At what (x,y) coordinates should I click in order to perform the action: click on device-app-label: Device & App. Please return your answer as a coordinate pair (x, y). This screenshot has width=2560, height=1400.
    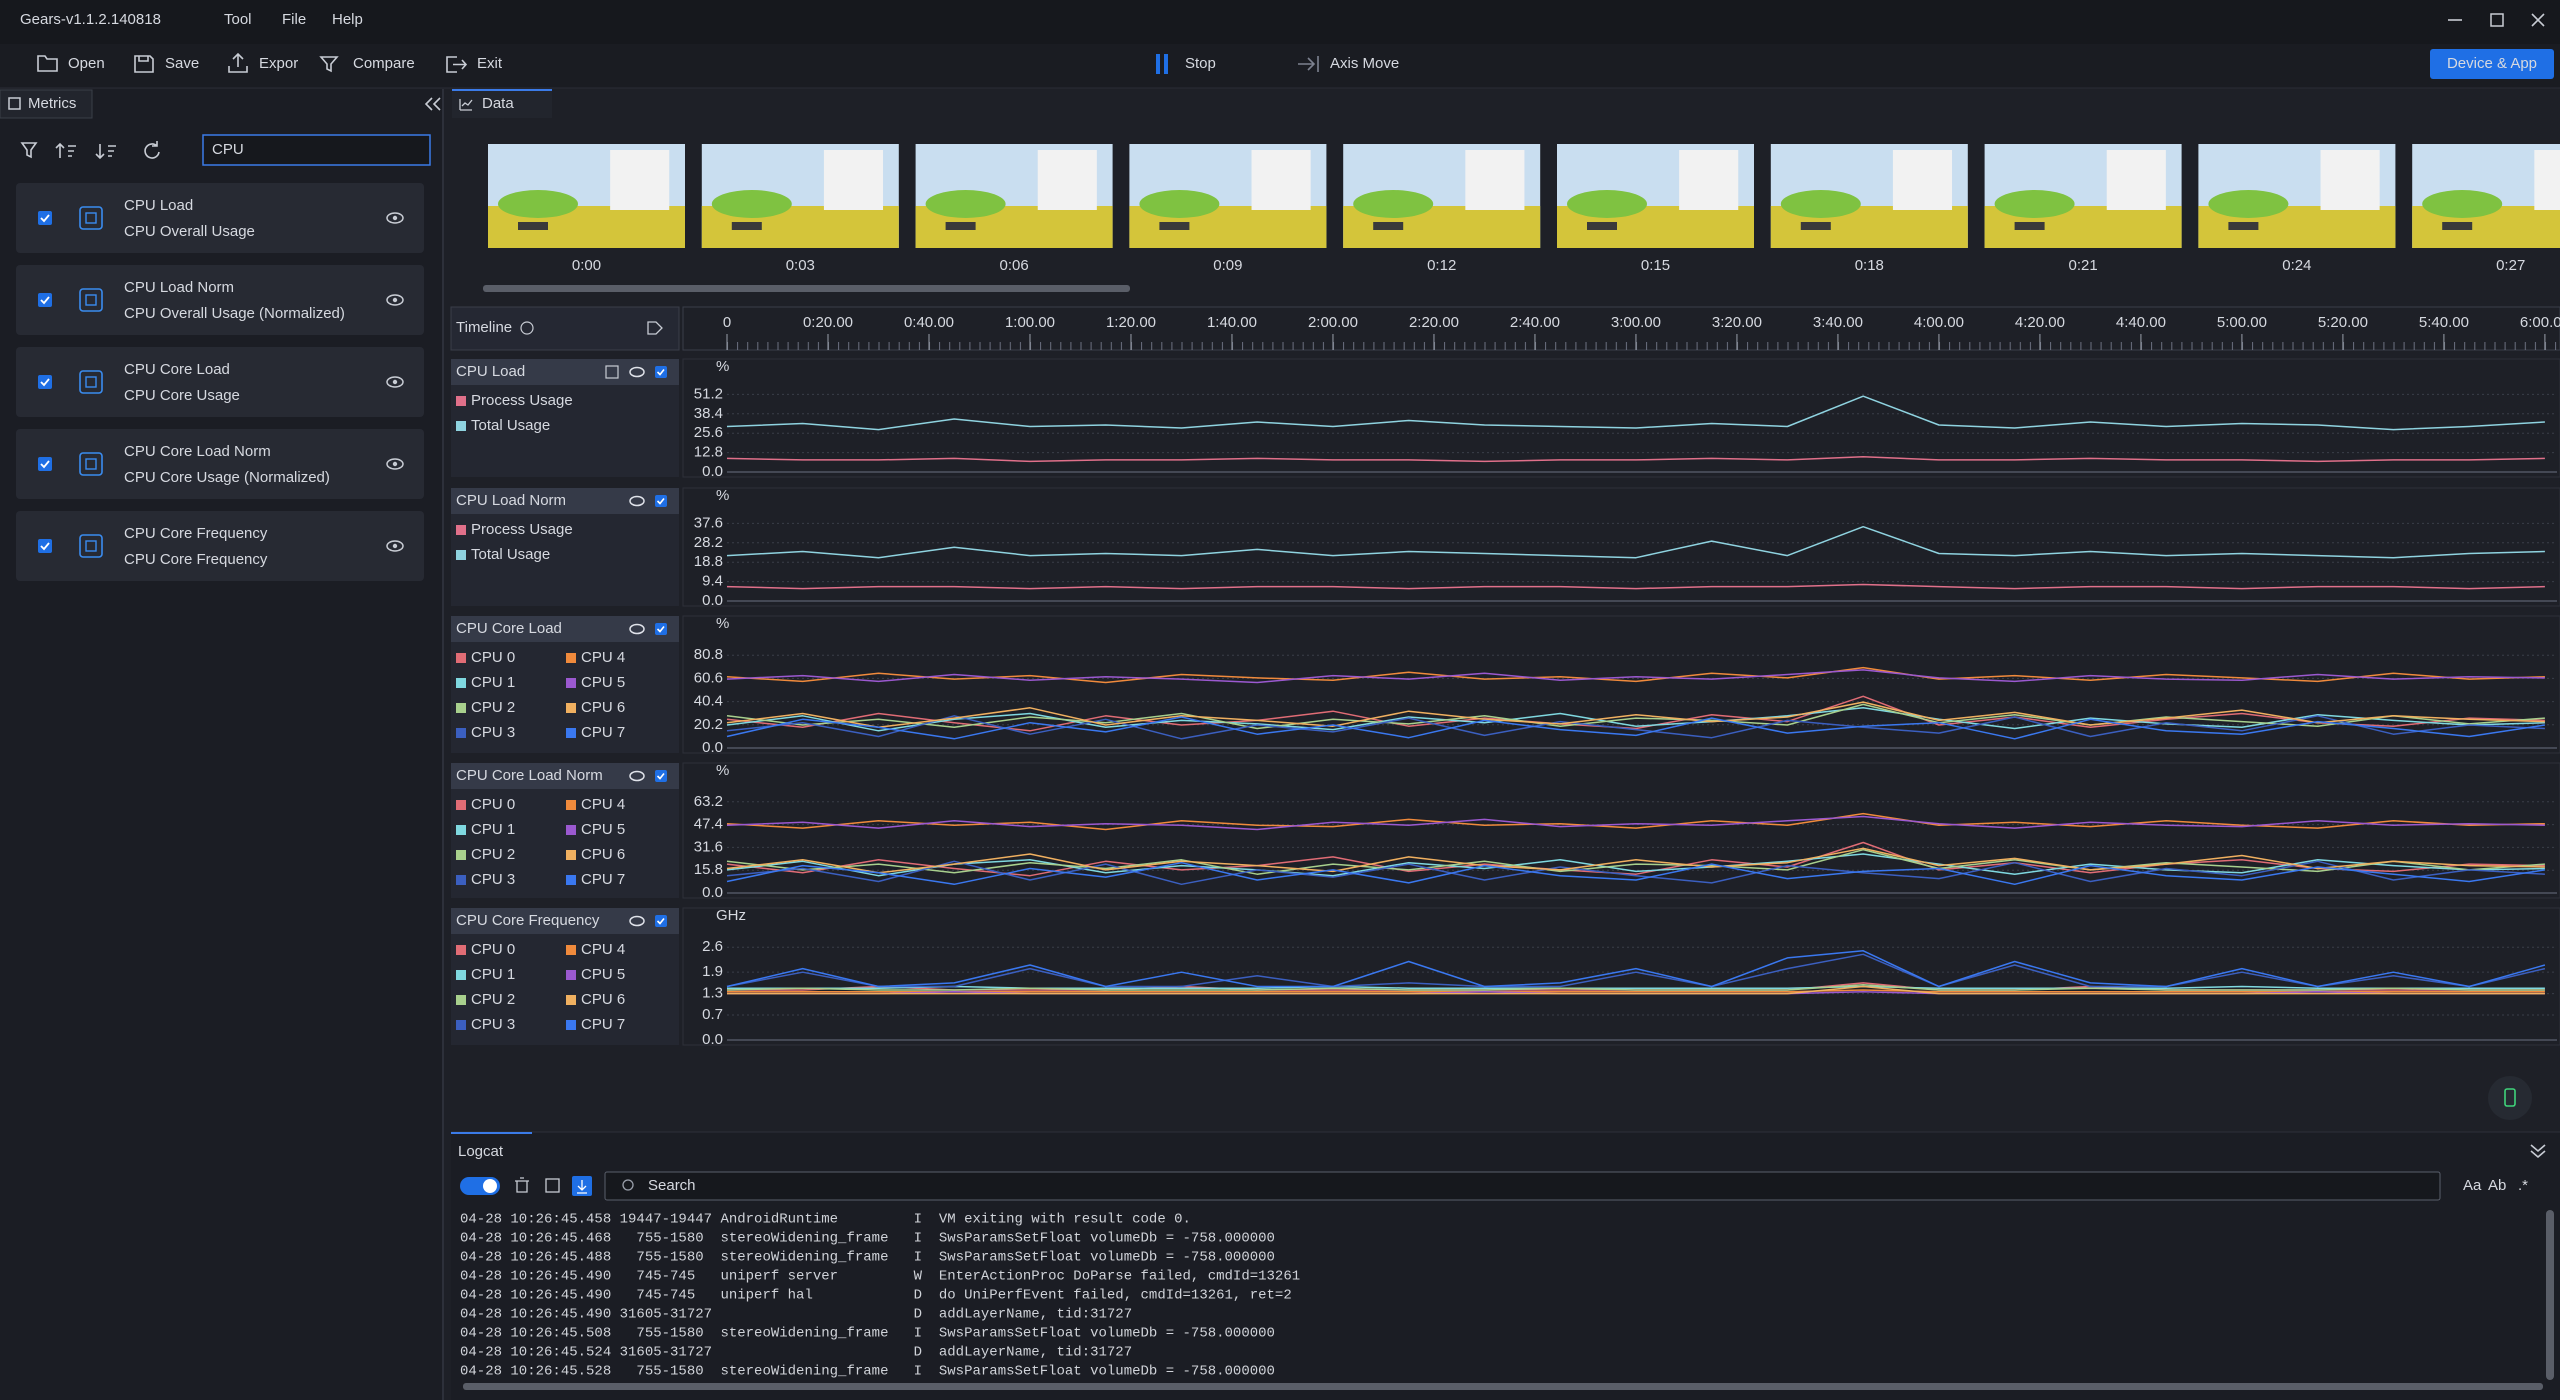
    Looking at the image, I should click on (2492, 63).